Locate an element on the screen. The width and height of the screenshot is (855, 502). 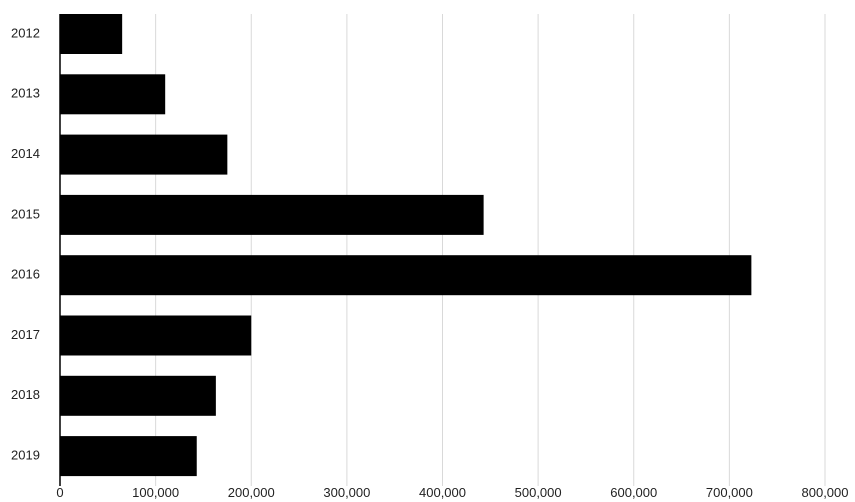
x-tick-label-1: 100,000 is located at coordinates (155, 492).